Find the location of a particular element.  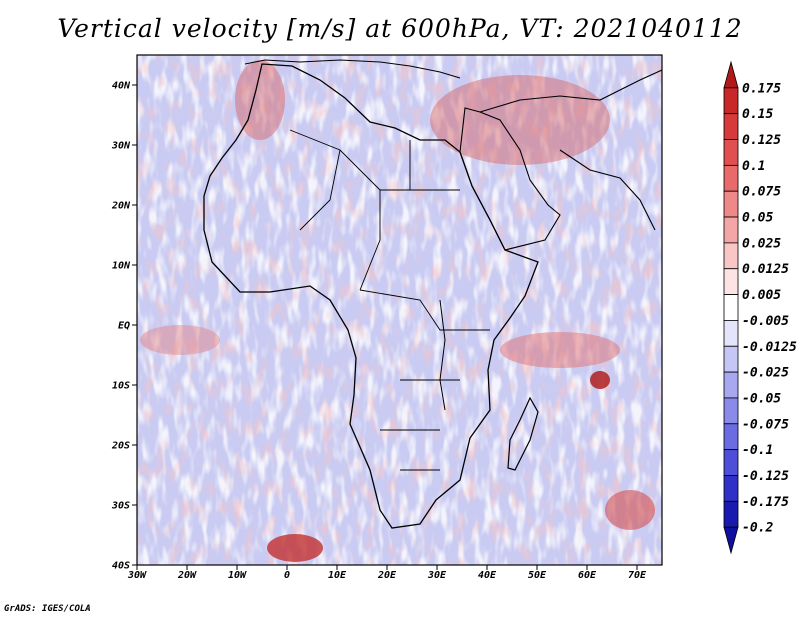

lon-tick-label: 20E is located at coordinates (387, 575).